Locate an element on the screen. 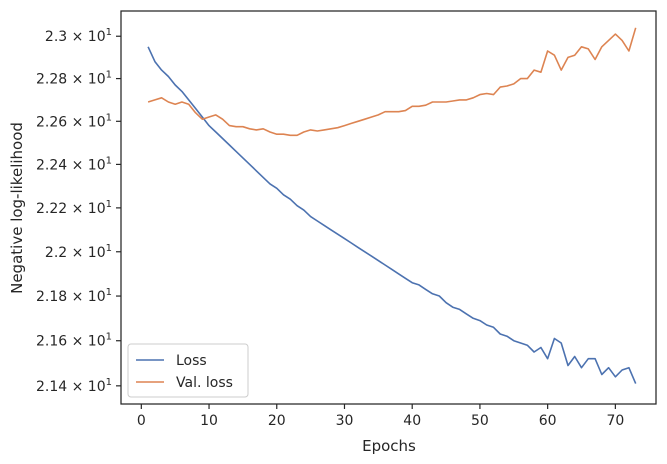  y-tick-label: 2.2 × 10¹ is located at coordinates (78, 252).